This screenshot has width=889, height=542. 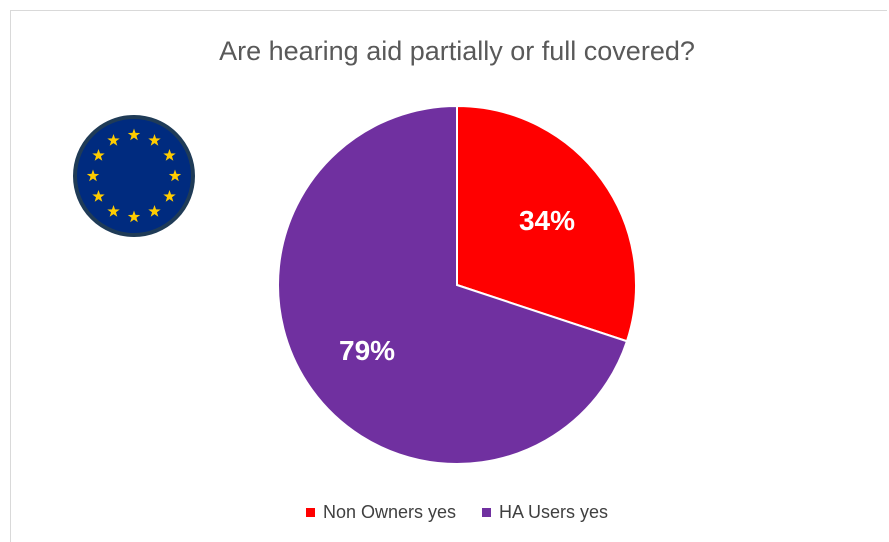 I want to click on legend-item-ha-users: HA Users yes, so click(x=545, y=512).